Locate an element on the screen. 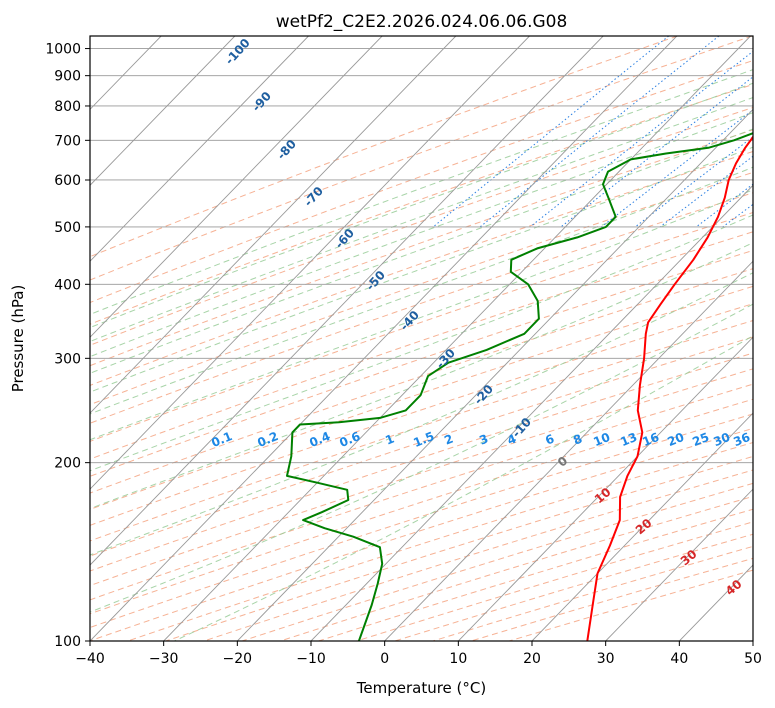 The width and height of the screenshot is (775, 708). x-axis-title: Temperature (°C) is located at coordinates (421, 688).